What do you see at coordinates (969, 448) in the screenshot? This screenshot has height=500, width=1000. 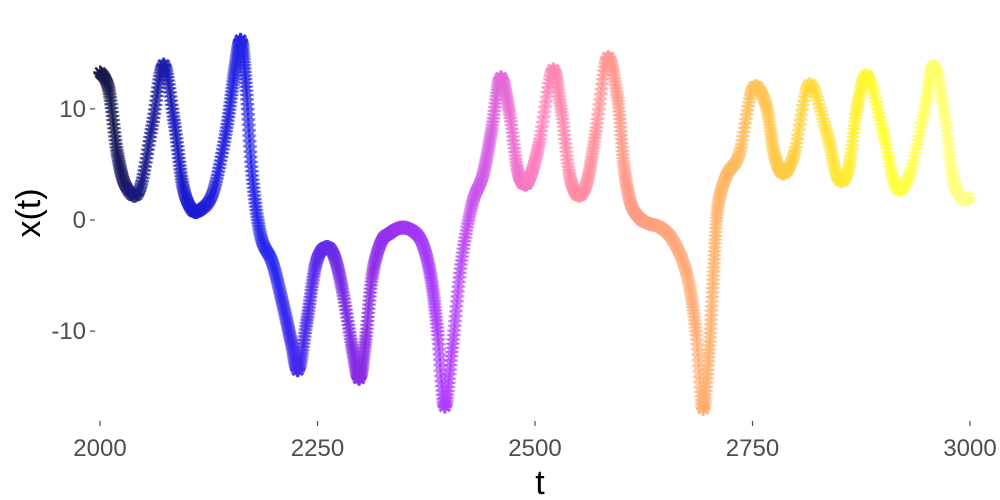 I see `x-tick-label: 3000` at bounding box center [969, 448].